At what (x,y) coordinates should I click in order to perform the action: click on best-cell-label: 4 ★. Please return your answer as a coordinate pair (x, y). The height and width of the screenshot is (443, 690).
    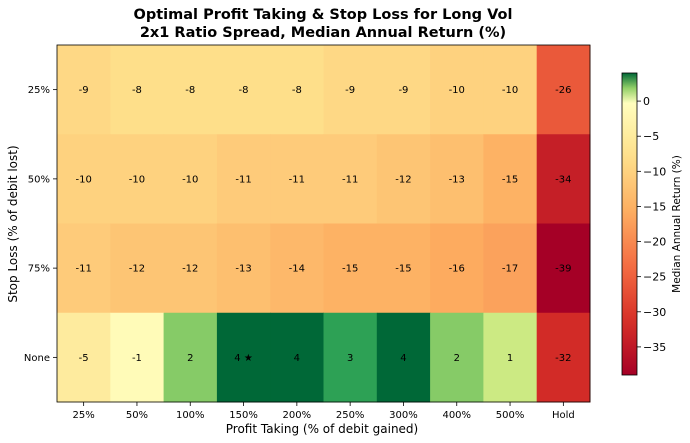
    Looking at the image, I should click on (243, 358).